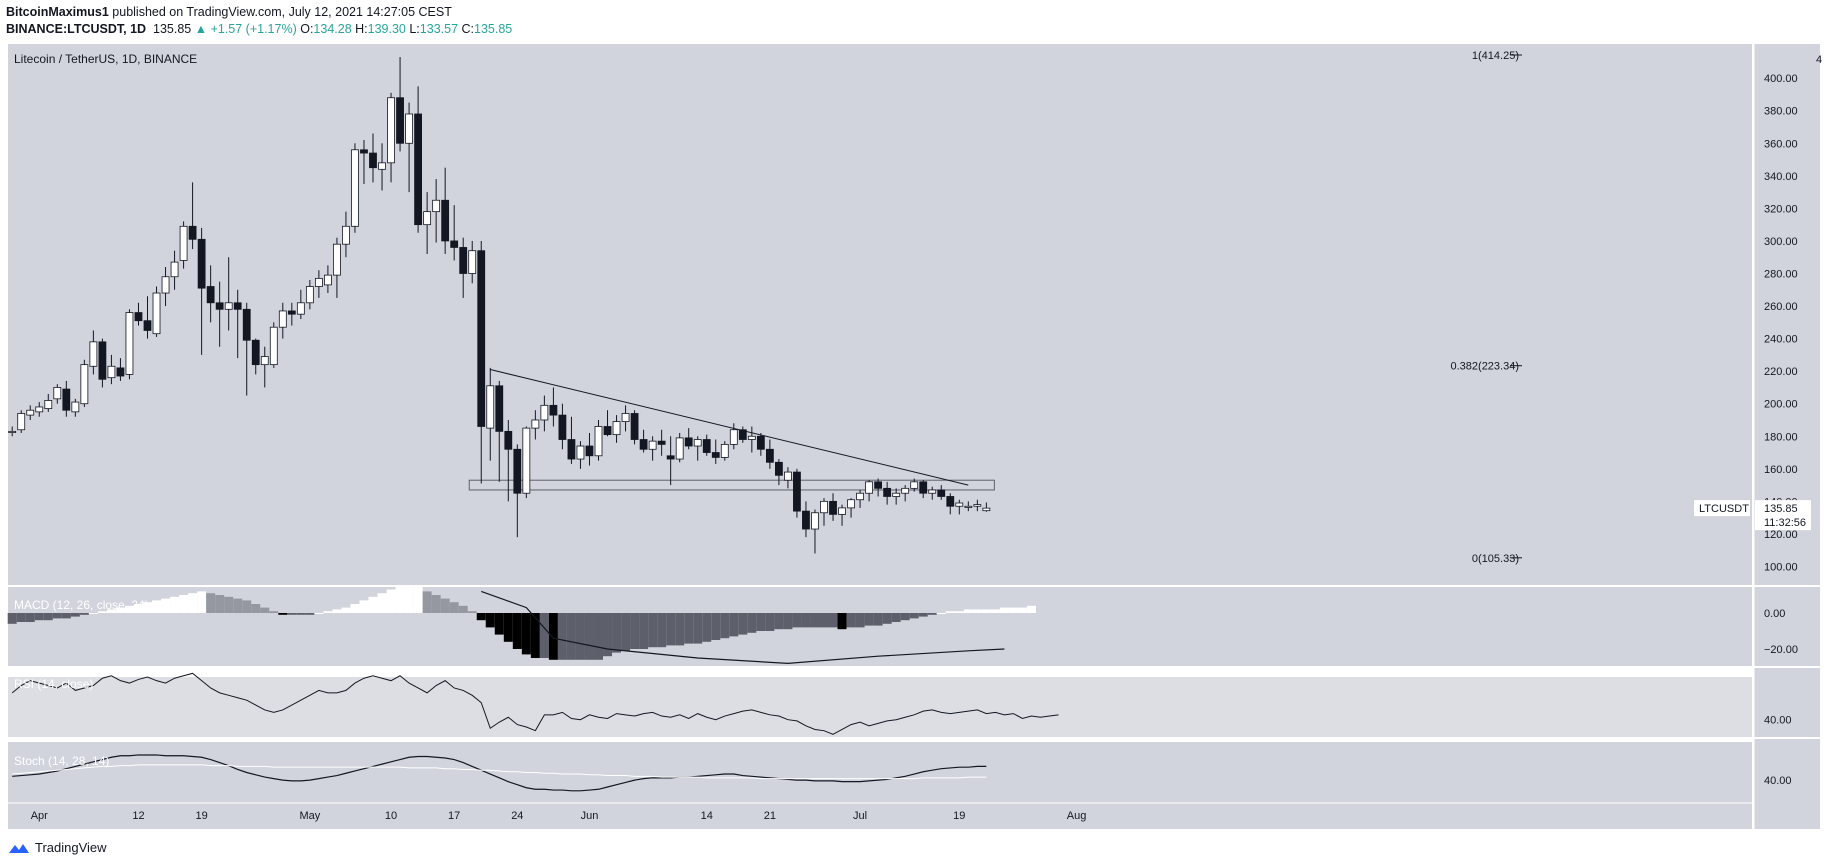 The width and height of the screenshot is (1828, 867). I want to click on macd-tick-label: 0.00, so click(1774, 614).